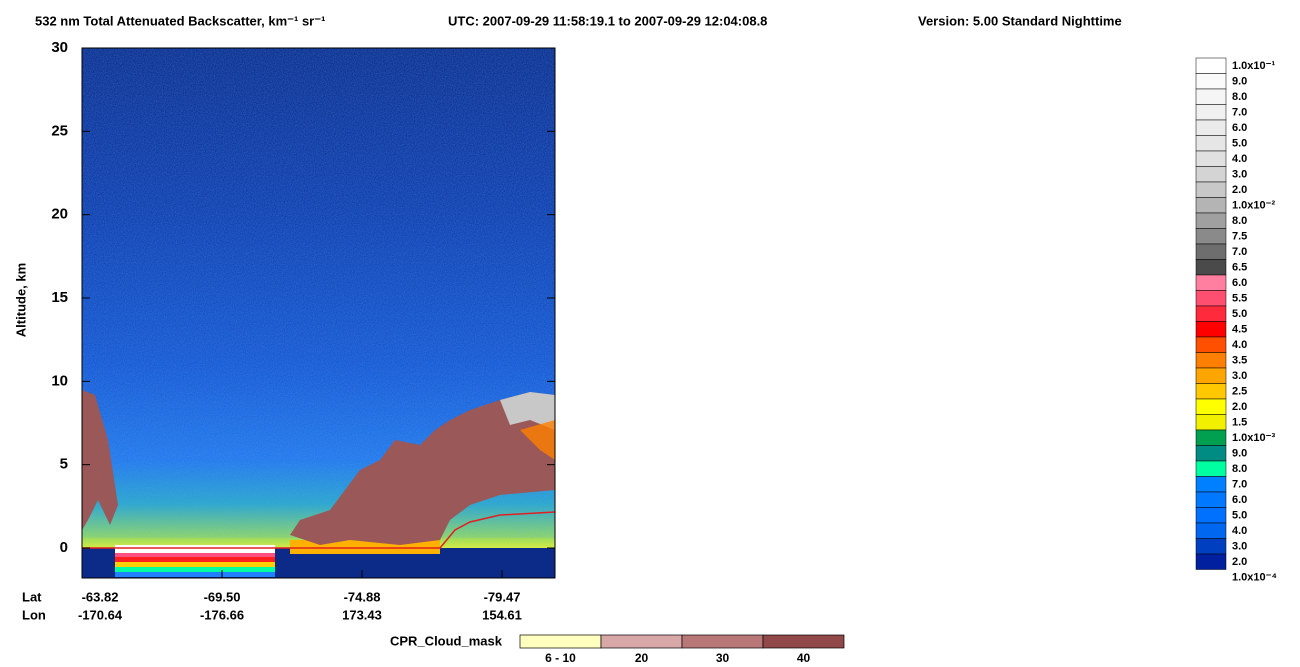 This screenshot has width=1300, height=667. I want to click on y-tick-label: 20, so click(59, 214).